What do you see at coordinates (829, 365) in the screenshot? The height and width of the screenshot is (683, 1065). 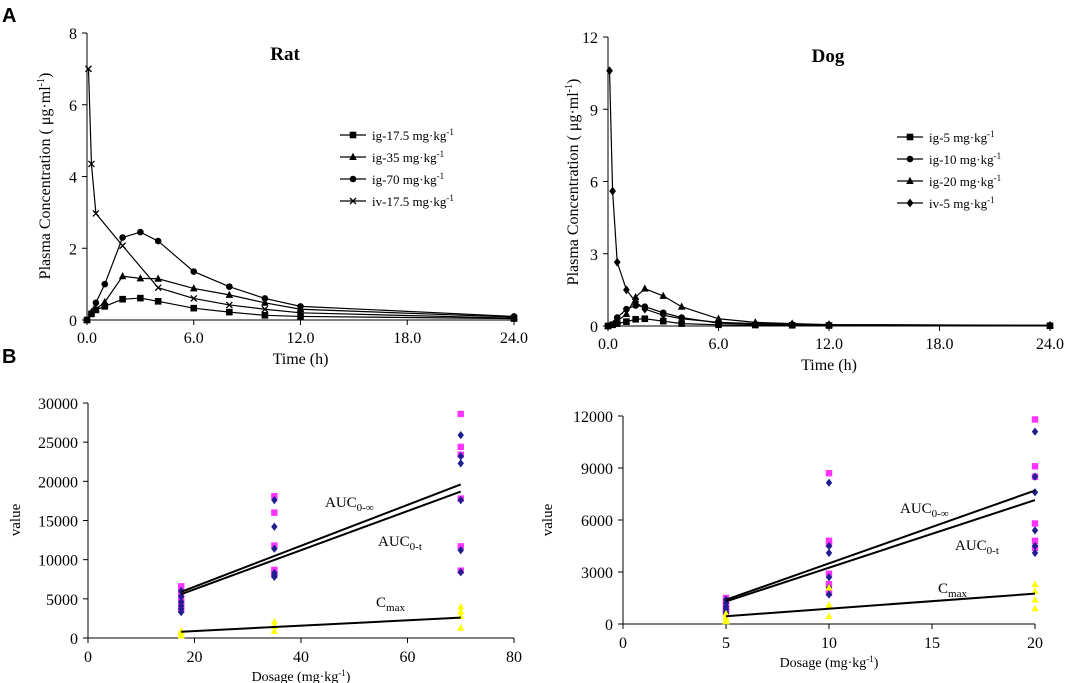 I see `x-axis-label: Time (h)` at bounding box center [829, 365].